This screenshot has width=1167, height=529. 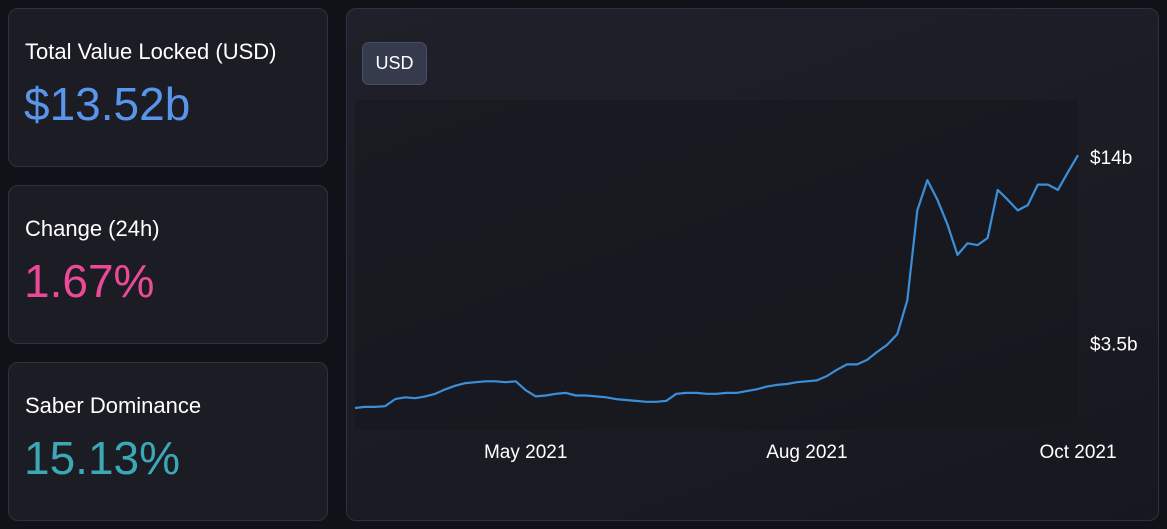 I want to click on stat-card: Saber Dominance 15.13%, so click(x=168, y=441).